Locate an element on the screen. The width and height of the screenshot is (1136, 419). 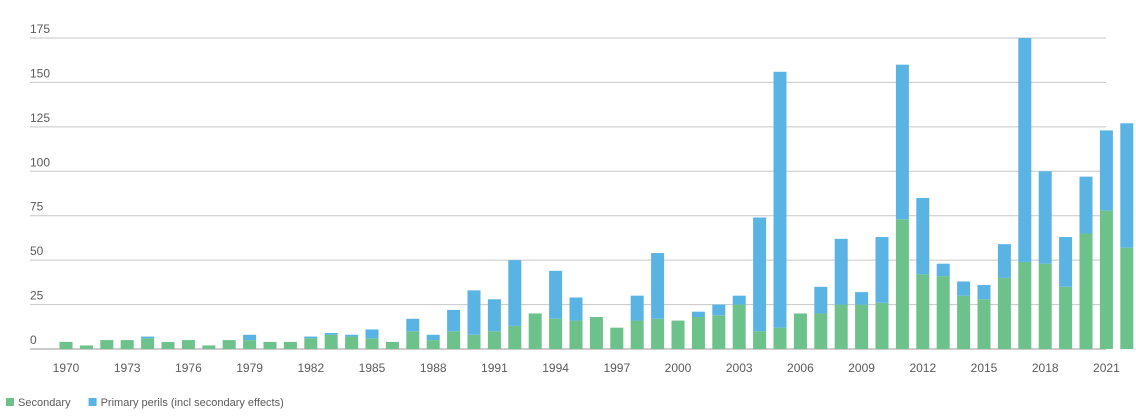
bar-secondary-1988 is located at coordinates (433, 344).